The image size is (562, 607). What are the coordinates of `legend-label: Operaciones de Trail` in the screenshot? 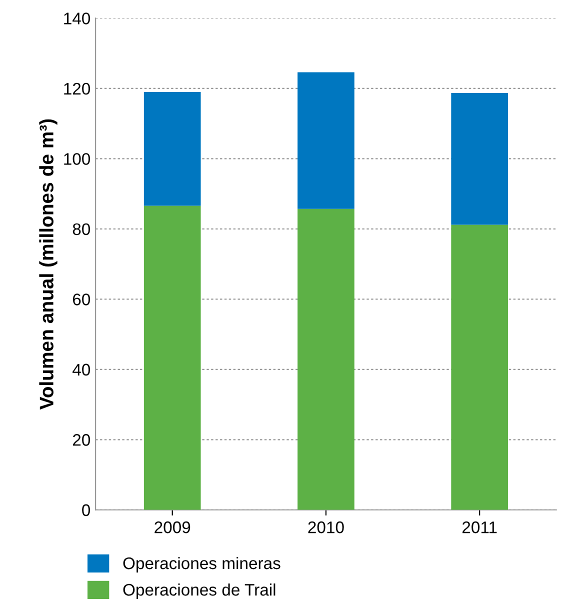 It's located at (199, 591).